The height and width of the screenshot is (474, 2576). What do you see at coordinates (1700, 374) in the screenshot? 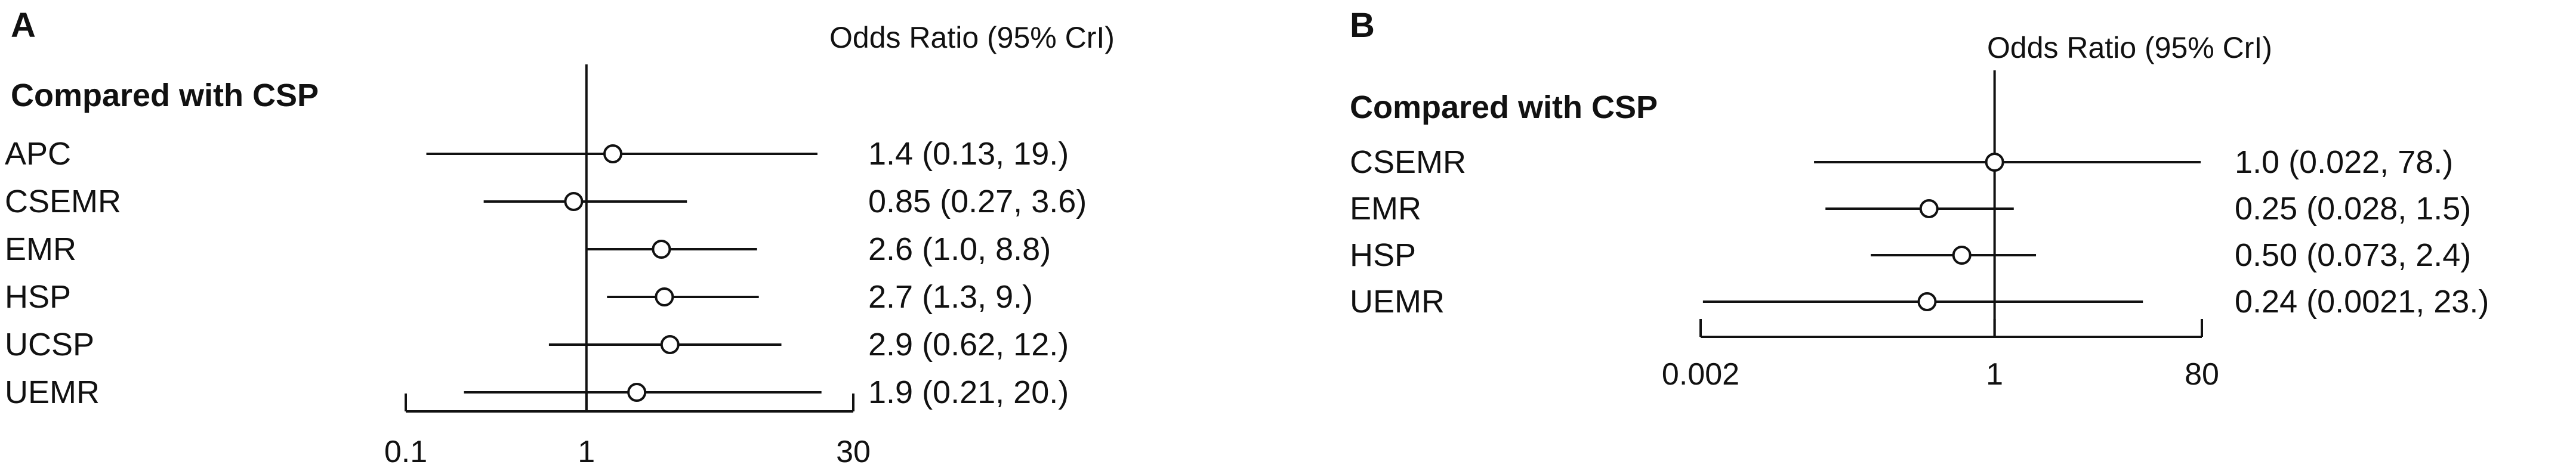
I see `x-tick-label: 0.002` at bounding box center [1700, 374].